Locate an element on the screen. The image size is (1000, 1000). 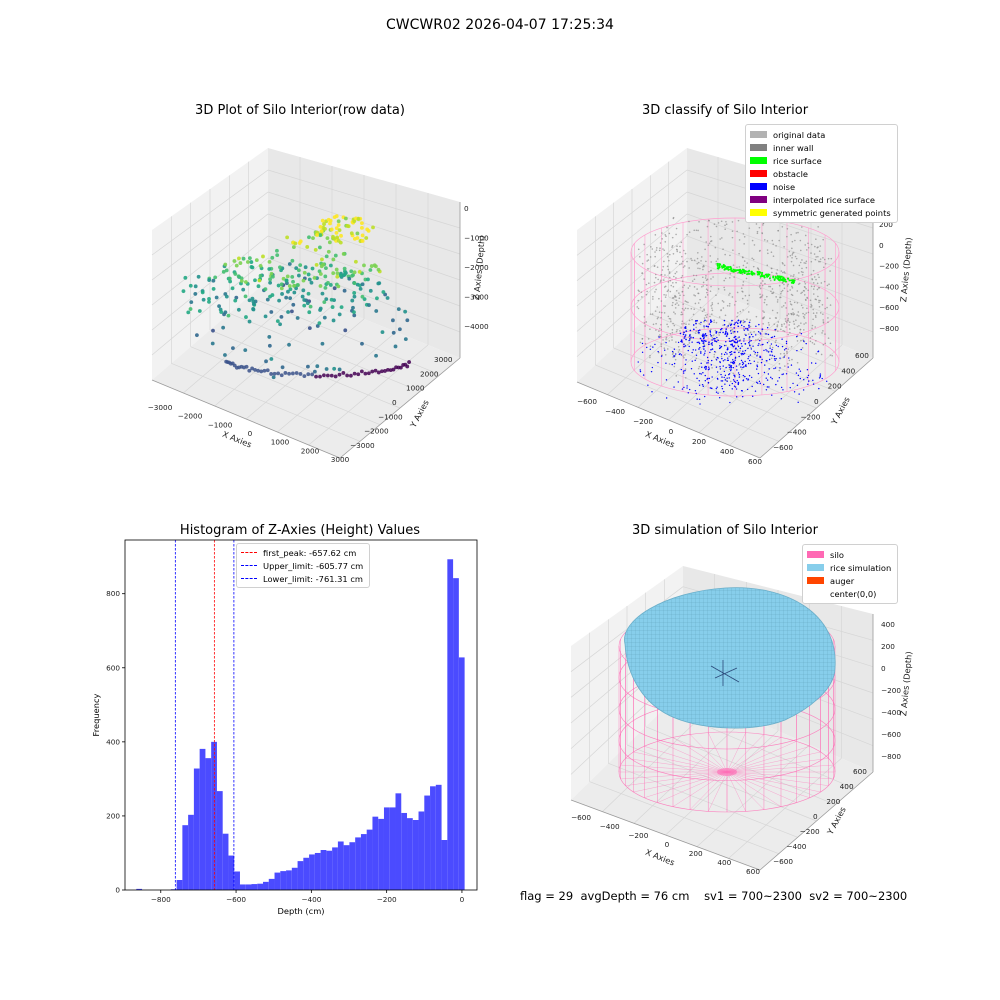
legend-label: Upper_limit: -605.77 cm is located at coordinates (313, 565).